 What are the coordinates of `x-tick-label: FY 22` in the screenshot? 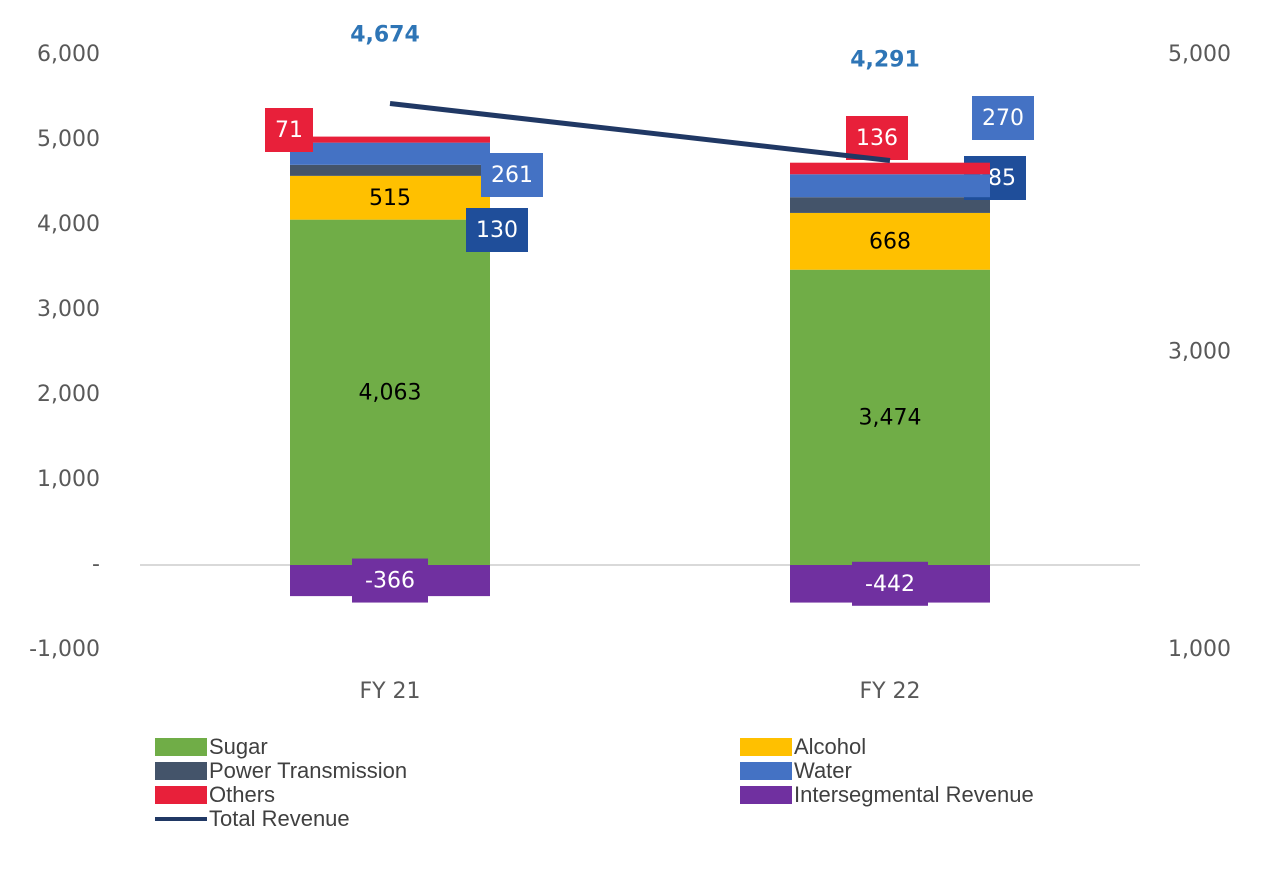 It's located at (889, 691).